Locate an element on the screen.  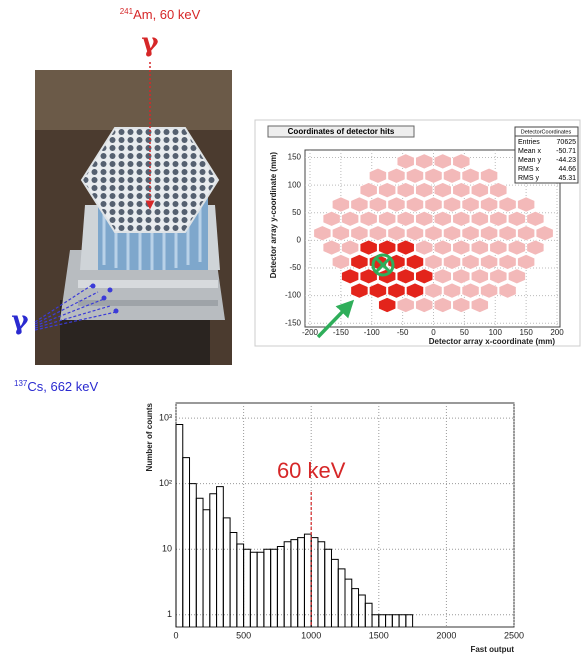
x-tick-label: 200 is located at coordinates (557, 332).